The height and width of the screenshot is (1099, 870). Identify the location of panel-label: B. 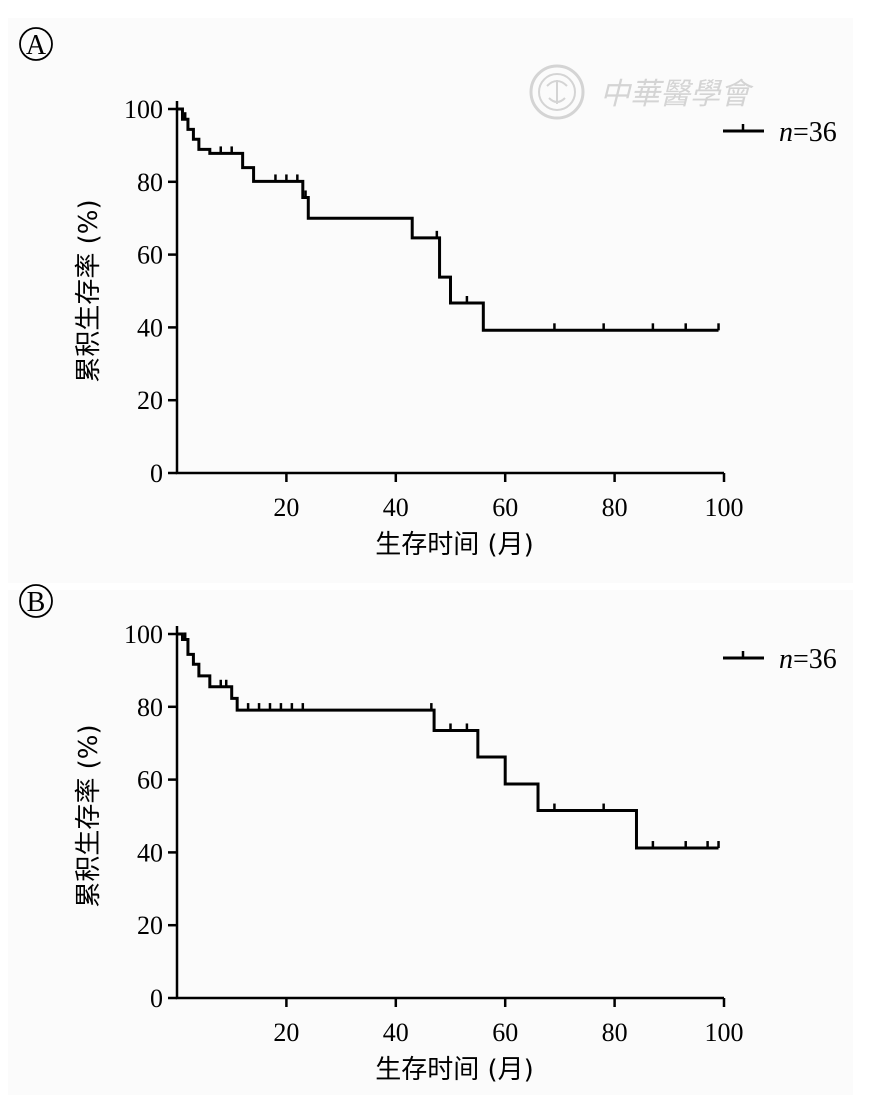
(36, 601).